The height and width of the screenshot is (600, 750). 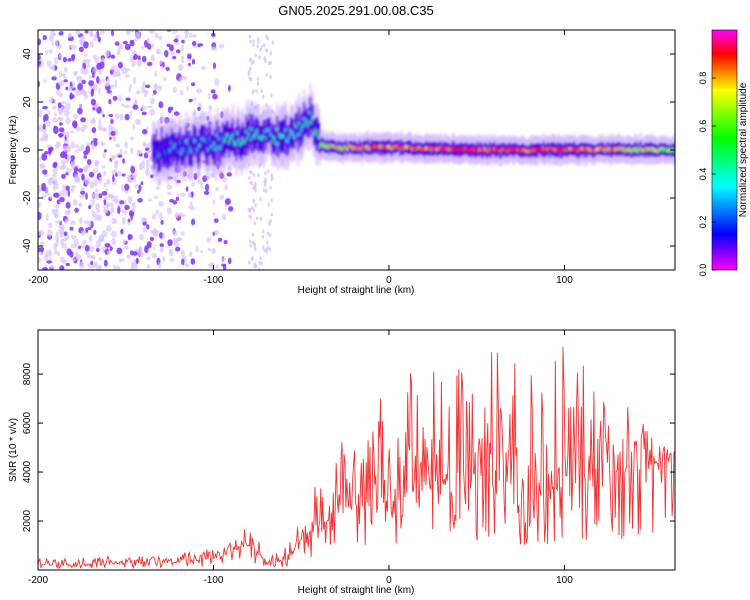 What do you see at coordinates (703, 78) in the screenshot?
I see `colorbar-tick-label: 0.8` at bounding box center [703, 78].